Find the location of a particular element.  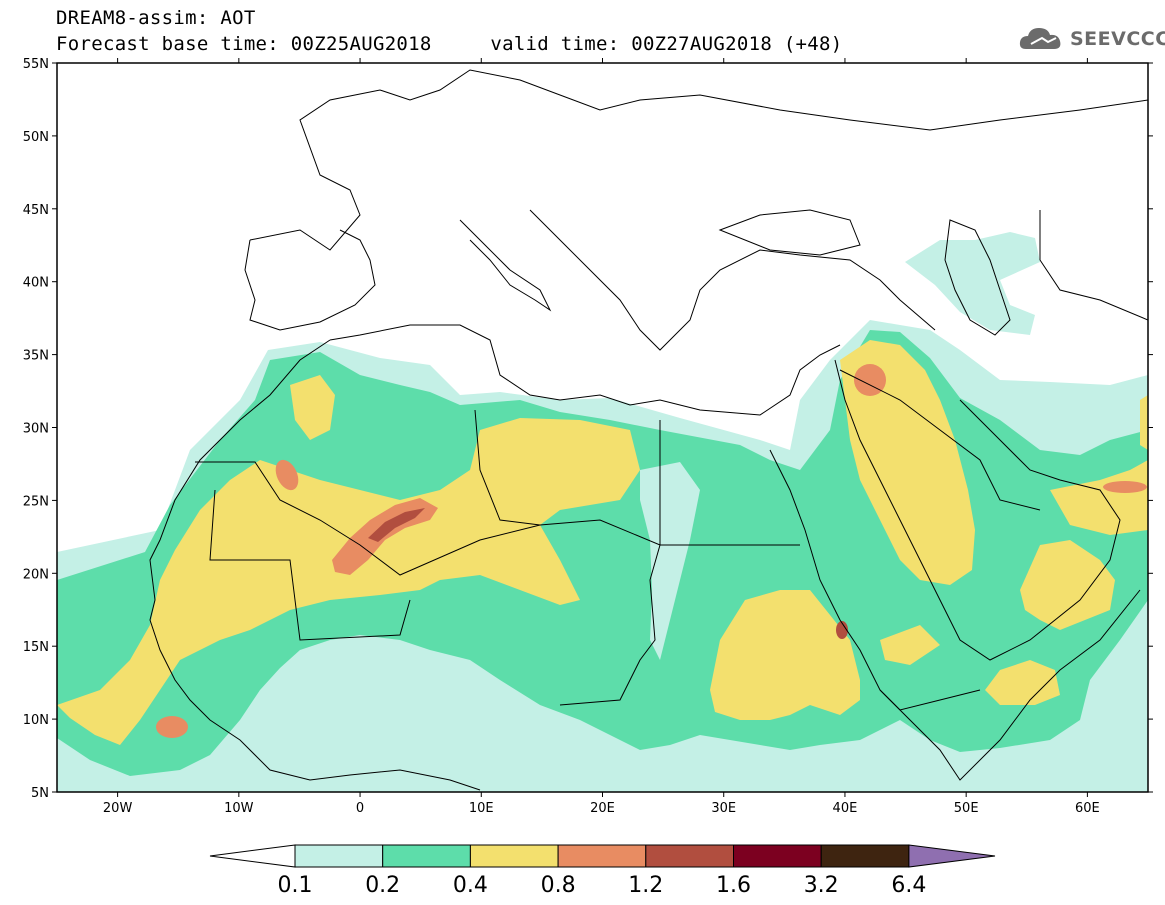

coastline-balkans is located at coordinates (732, 280).